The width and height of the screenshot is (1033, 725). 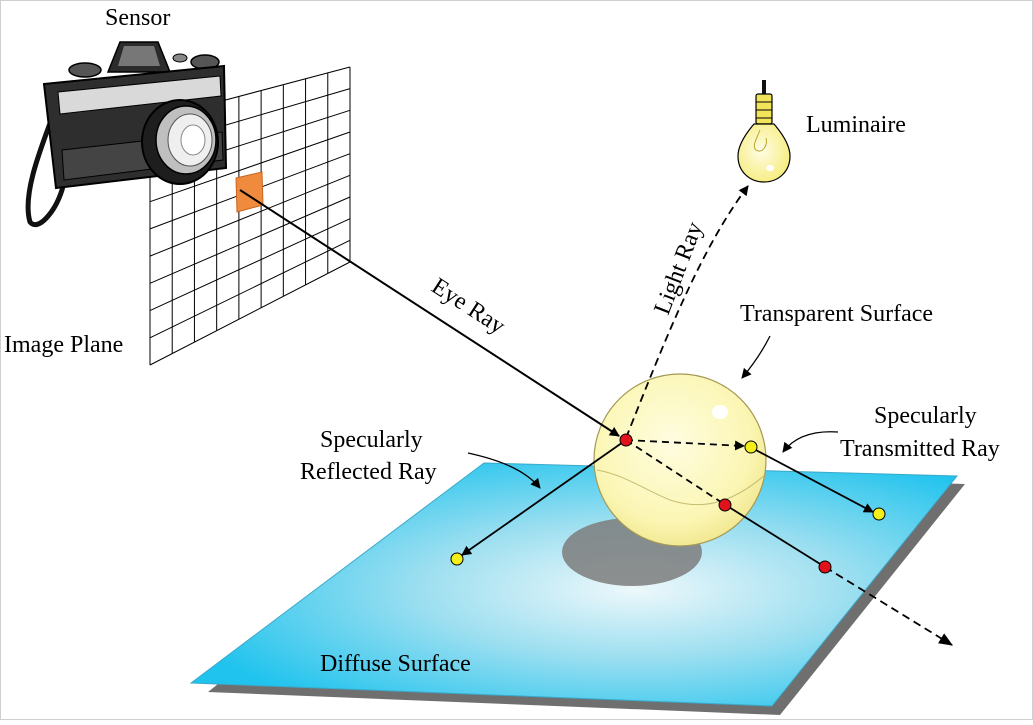 I want to click on luminaire-label: Luminaire, so click(x=856, y=125).